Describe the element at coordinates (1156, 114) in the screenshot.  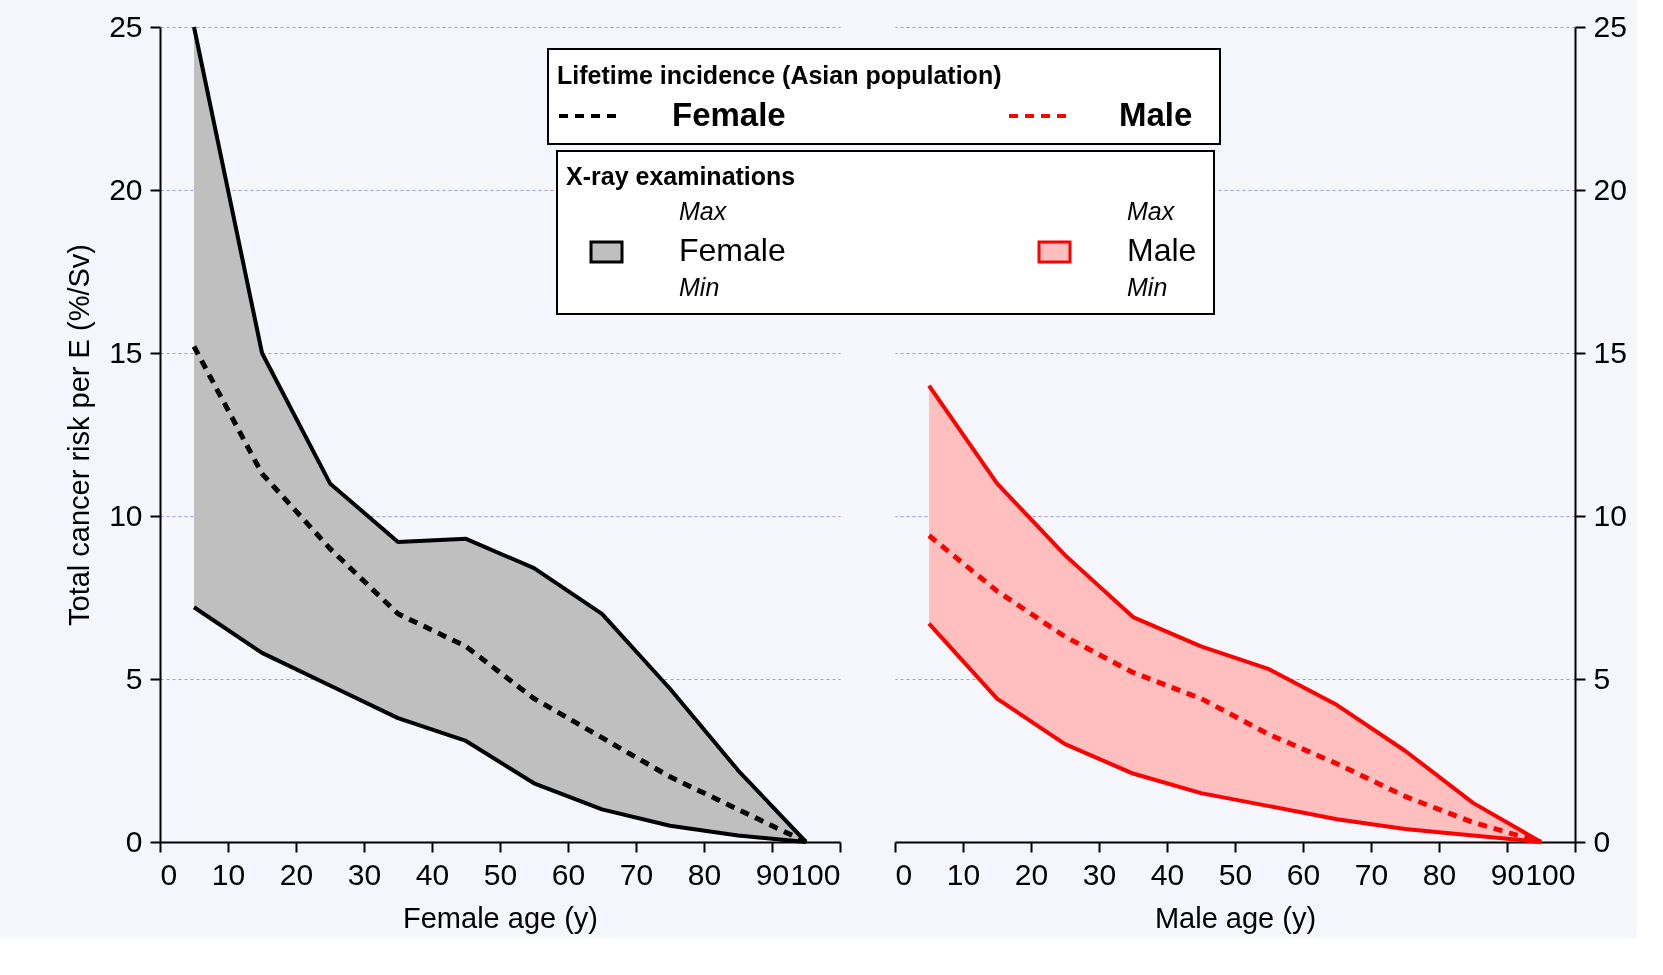
I see `text: Male` at that location.